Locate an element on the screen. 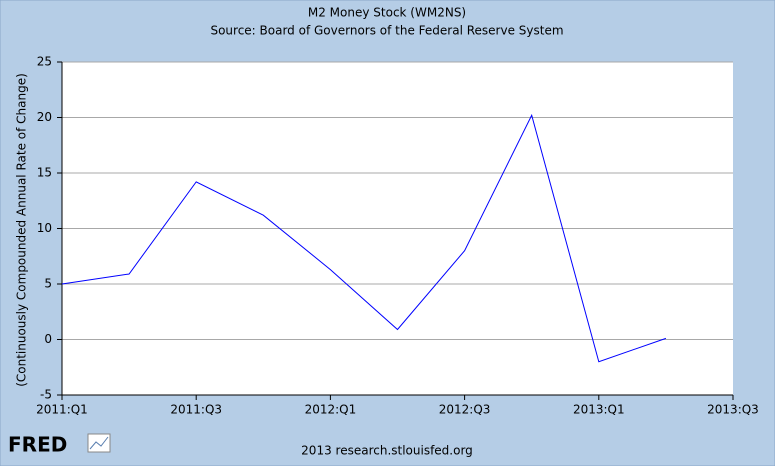 The image size is (775, 466). y-tick-label: 5 is located at coordinates (48, 284).